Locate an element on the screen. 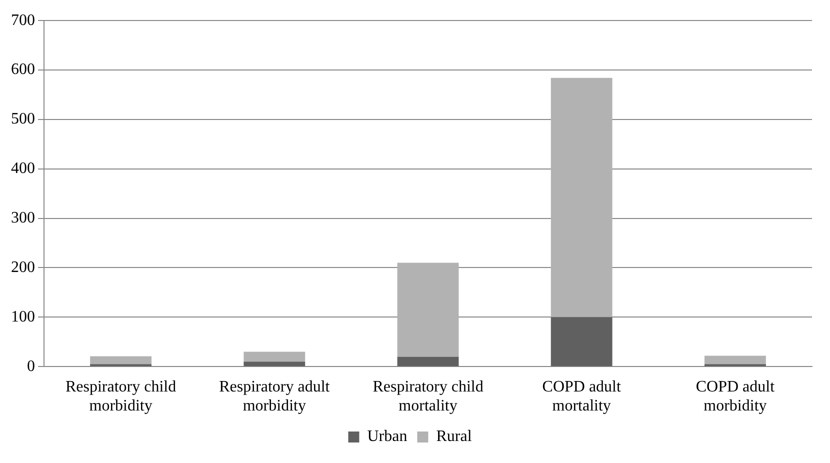 The image size is (830, 463). y-tick-label: 300 is located at coordinates (23, 218).